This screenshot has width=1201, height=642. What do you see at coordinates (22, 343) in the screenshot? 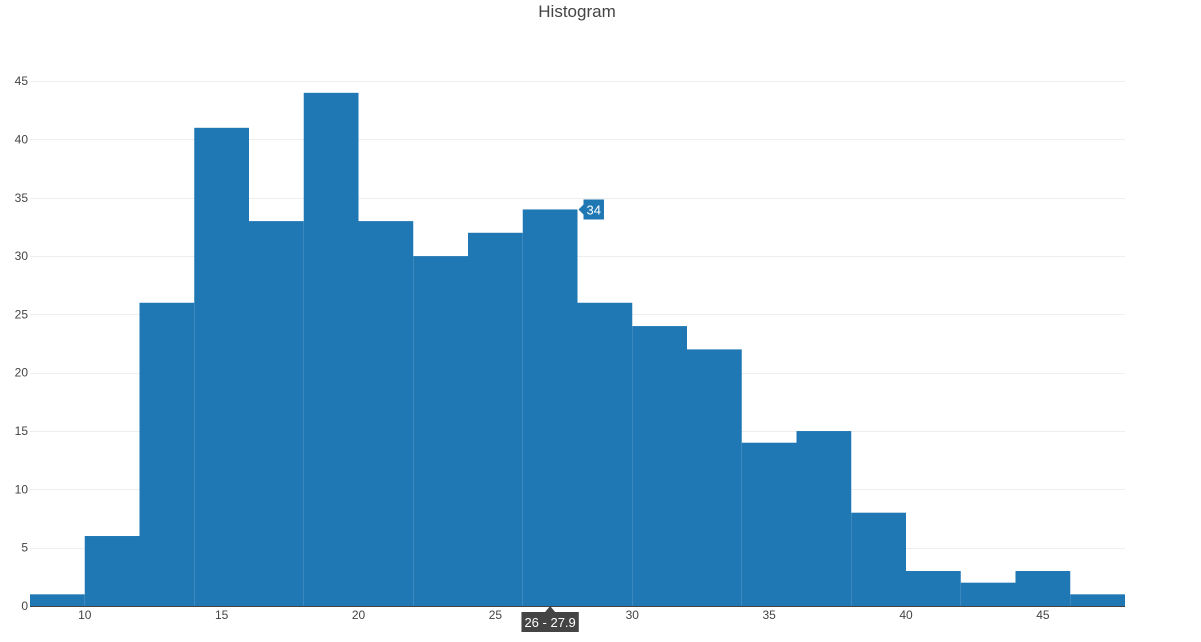
I see `y-tick-labels: 0 5 10 15 20 25 30 35 40 45` at bounding box center [22, 343].